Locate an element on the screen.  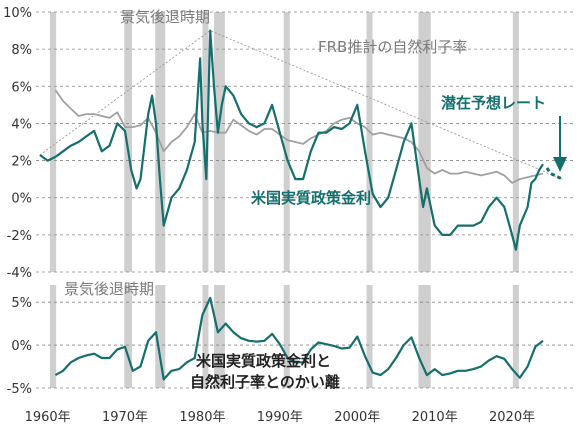
gap-annotation-line1: 米国実質政策金利と is located at coordinates (263, 361).